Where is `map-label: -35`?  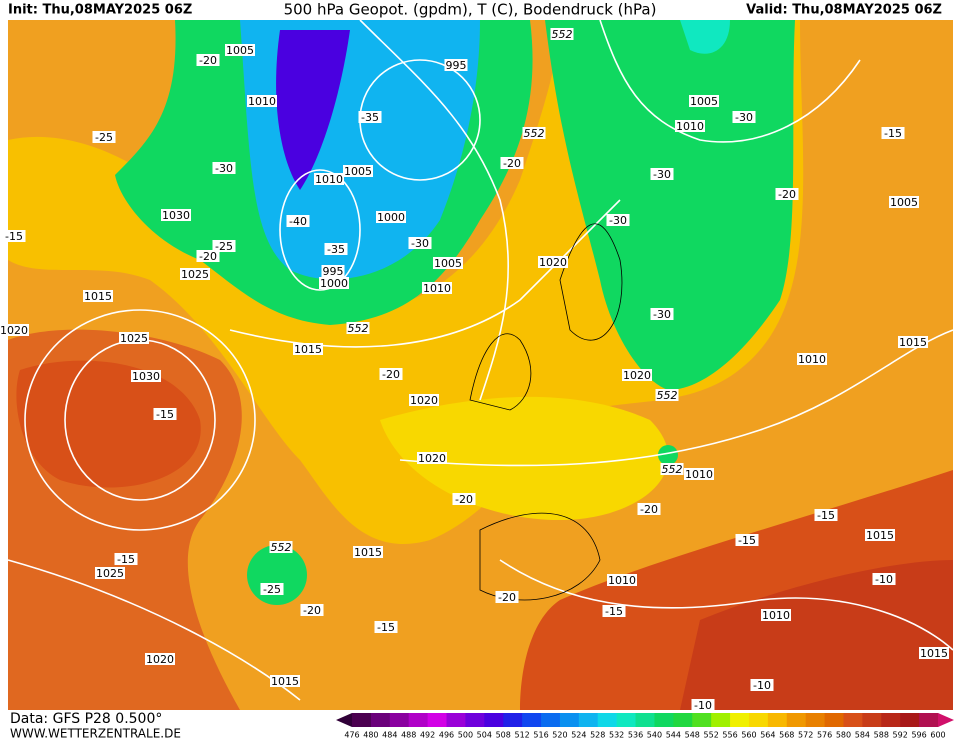 map-label: -35 is located at coordinates (336, 249).